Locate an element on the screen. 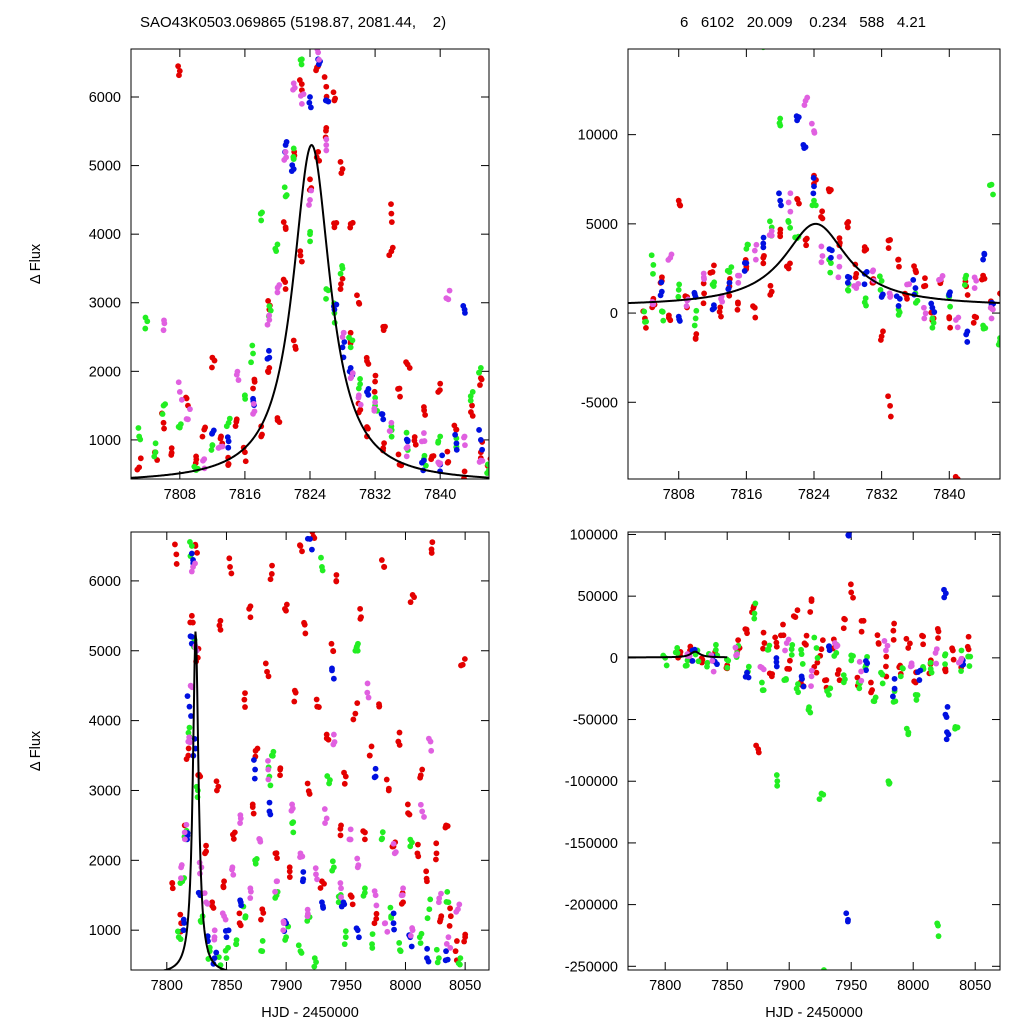  x-tick-label: 8000 is located at coordinates (405, 986).